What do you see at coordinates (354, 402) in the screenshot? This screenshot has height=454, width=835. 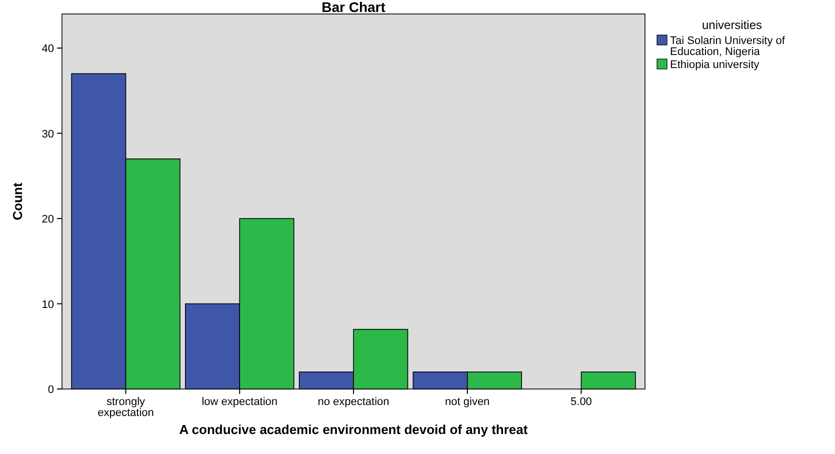 I see `x-tick-label: no expectation` at bounding box center [354, 402].